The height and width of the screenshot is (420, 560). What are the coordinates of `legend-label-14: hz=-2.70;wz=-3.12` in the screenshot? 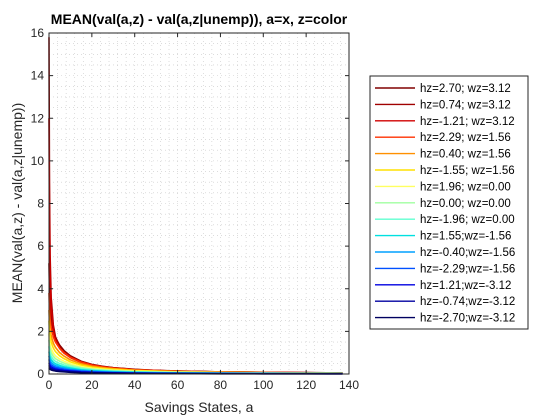 It's located at (467, 319).